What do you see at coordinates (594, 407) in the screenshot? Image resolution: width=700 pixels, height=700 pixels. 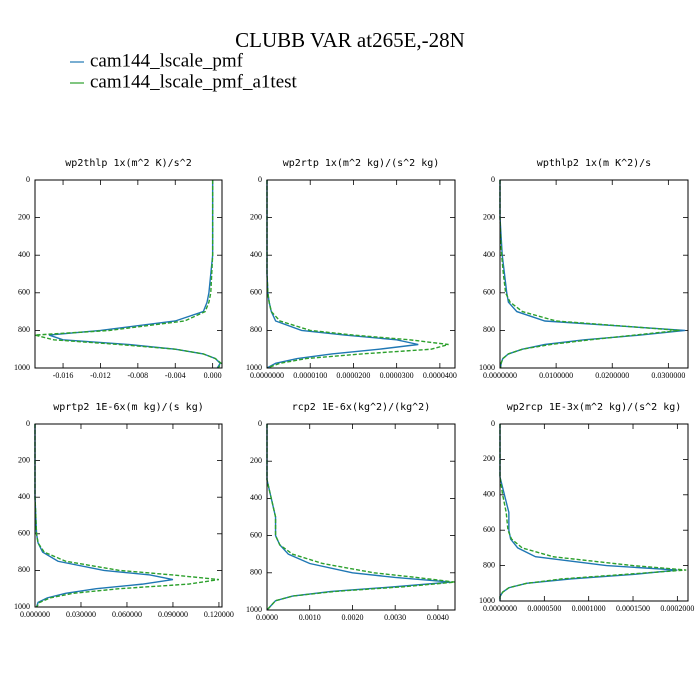 I see `panel-title: wp2rcp 1E-3x(m^2 kg)/(s^2 kg)` at bounding box center [594, 407].